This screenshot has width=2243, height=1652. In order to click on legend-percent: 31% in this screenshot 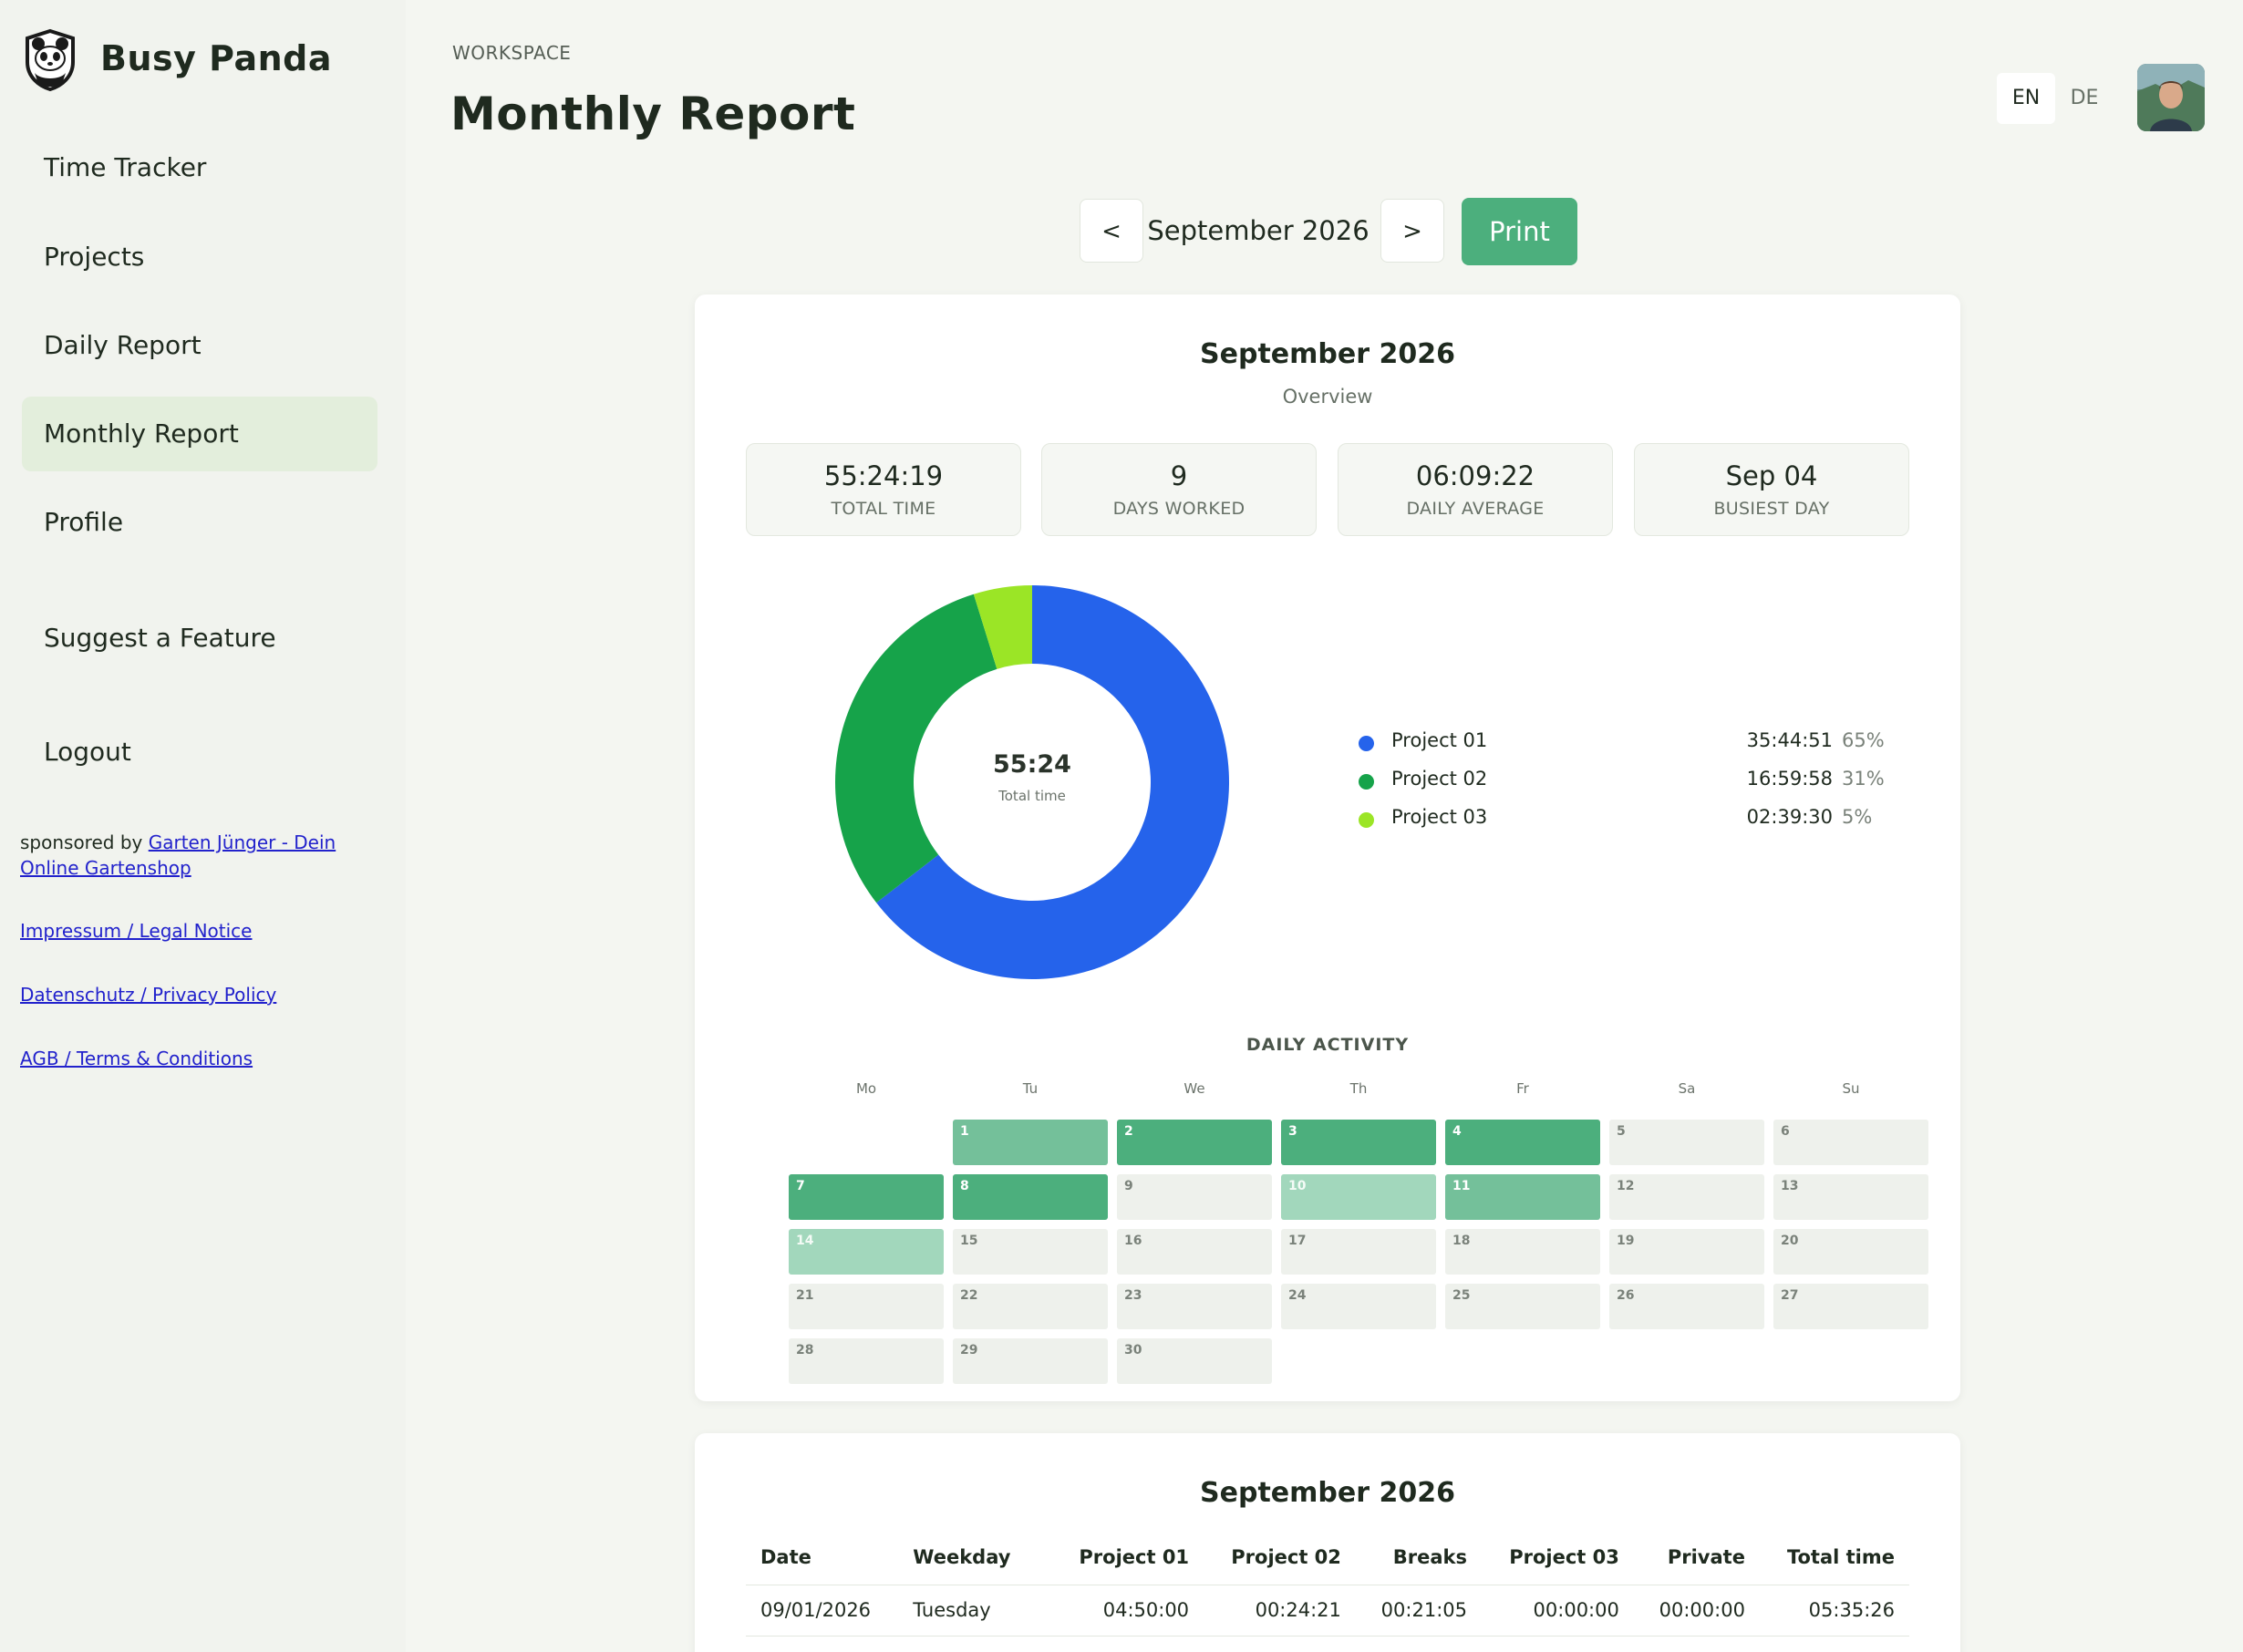, I will do `click(1863, 779)`.